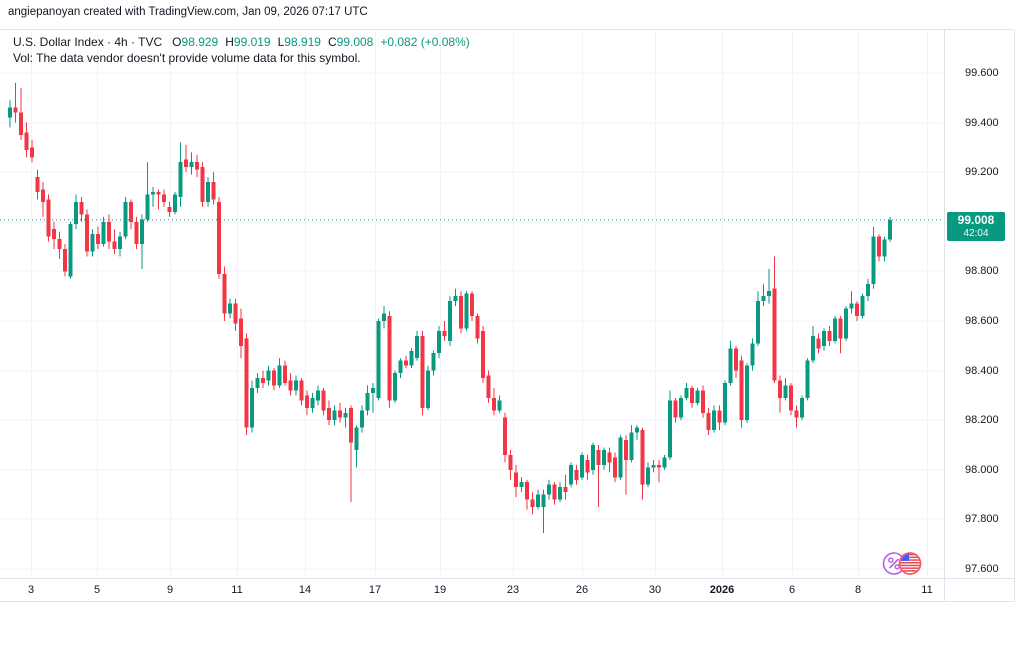 The height and width of the screenshot is (661, 1024). I want to click on time-scale-label: 14, so click(305, 590).